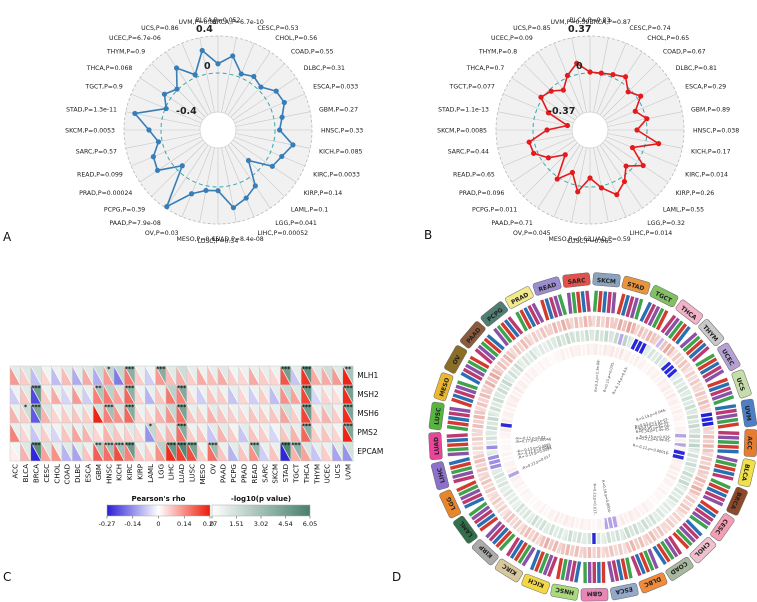 This screenshot has height=602, width=757. Describe the element at coordinates (653, 425) in the screenshot. I see `svg-text: R=0.37,p=4.8e-05-` at that location.